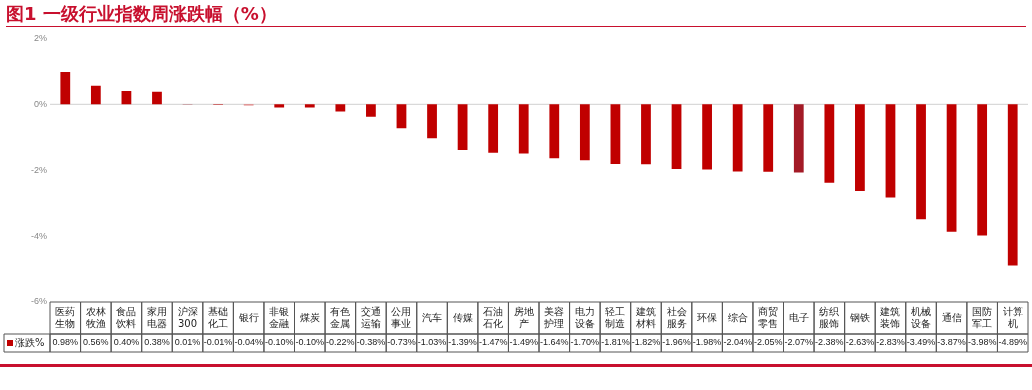 The width and height of the screenshot is (1032, 390). I want to click on x-tick-label: 纺织服饰, so click(829, 317).